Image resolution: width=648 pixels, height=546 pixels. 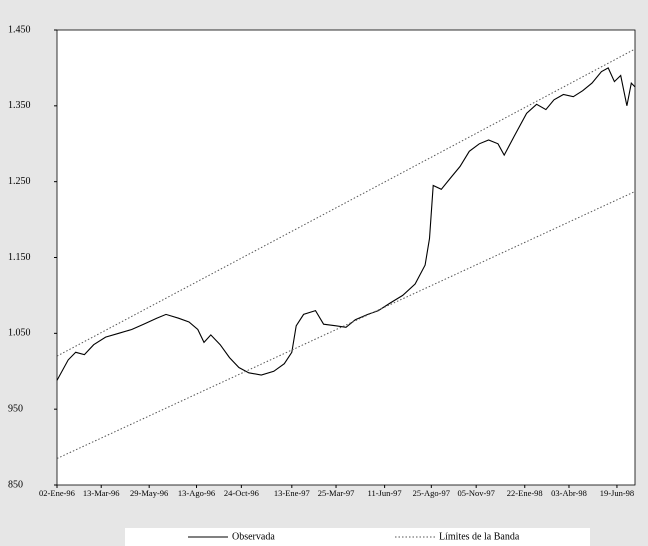 I want to click on y-tick-label: 1.250, so click(x=19, y=181).